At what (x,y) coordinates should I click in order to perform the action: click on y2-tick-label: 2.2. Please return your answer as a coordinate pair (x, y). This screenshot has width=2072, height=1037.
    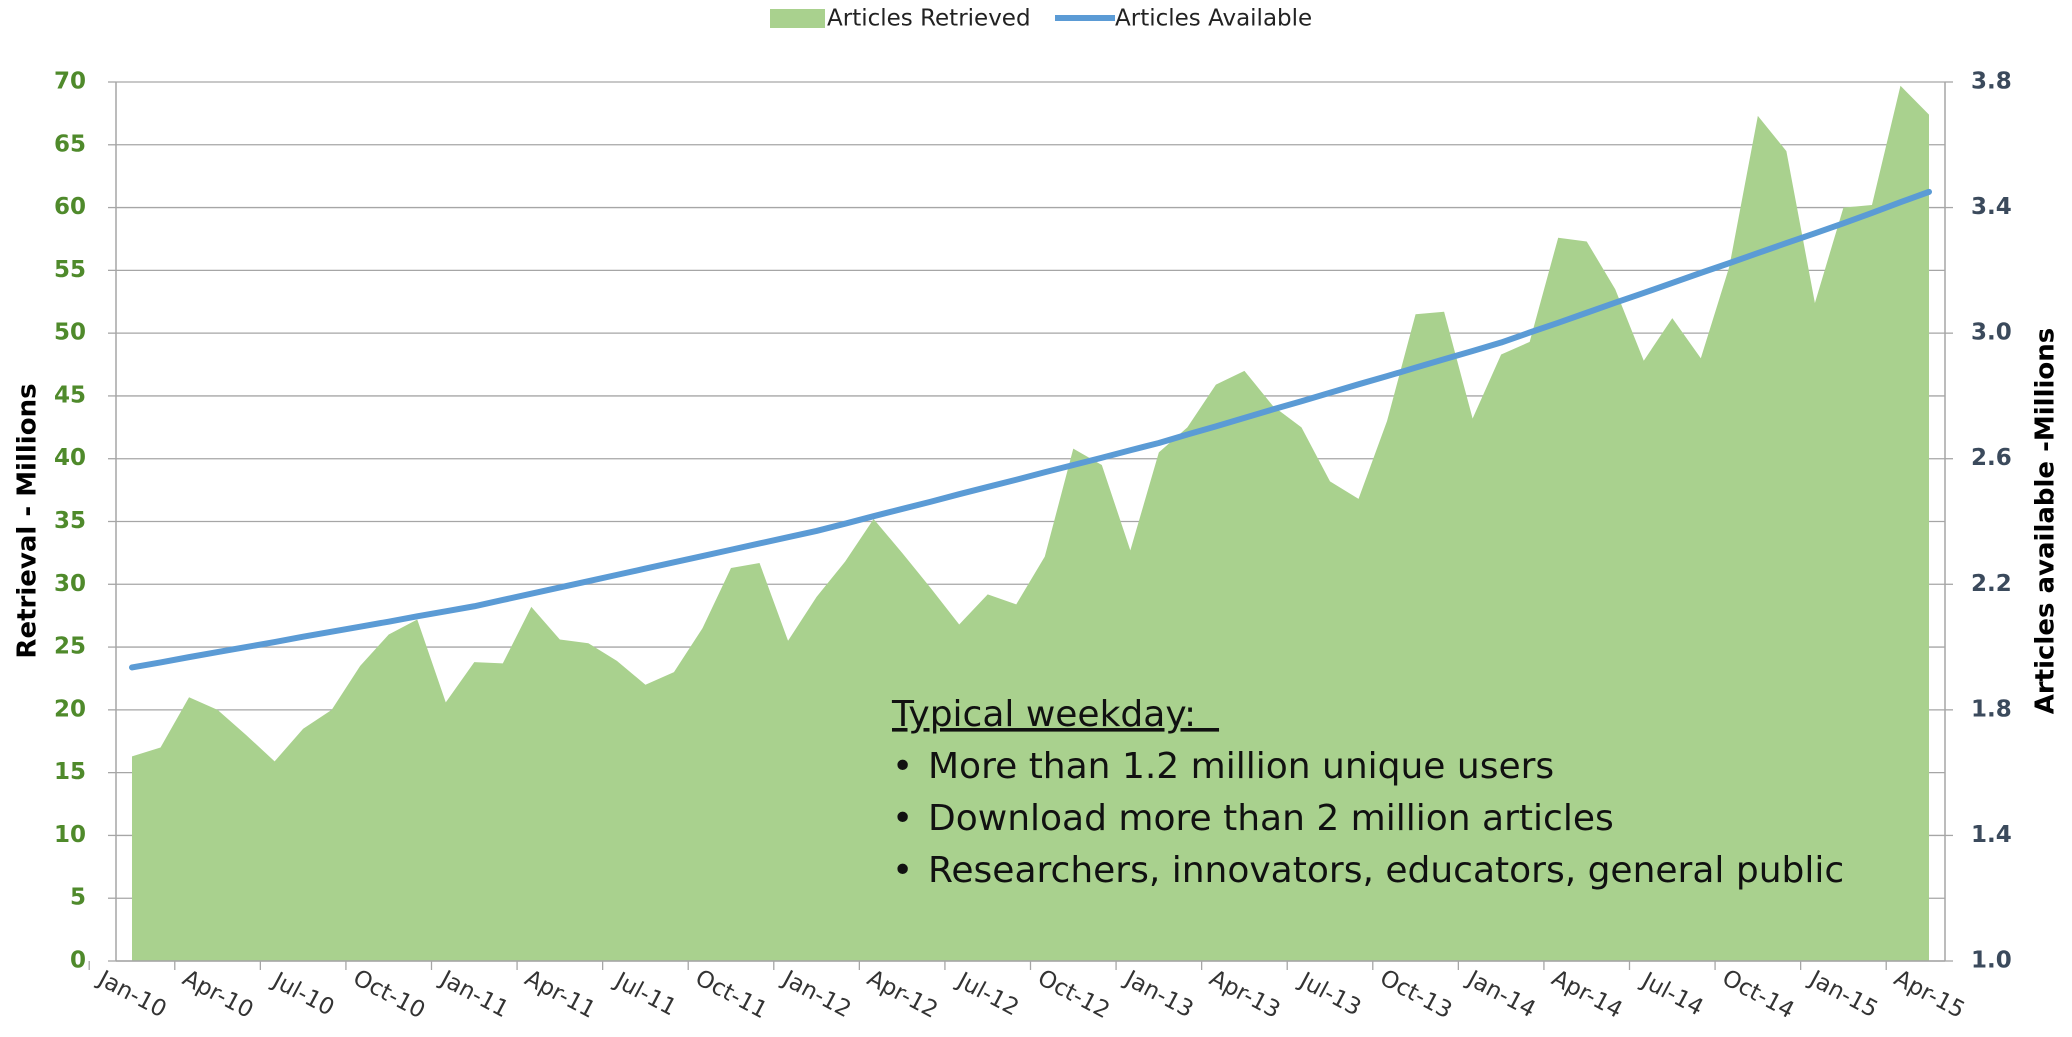
    Looking at the image, I should click on (1991, 584).